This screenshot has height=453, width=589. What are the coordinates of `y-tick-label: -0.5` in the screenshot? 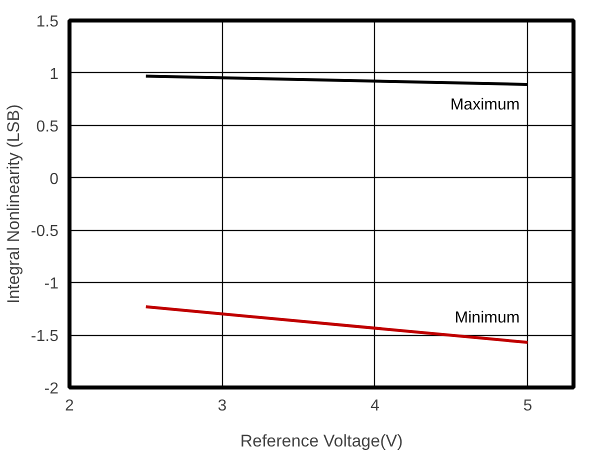 It's located at (44, 231).